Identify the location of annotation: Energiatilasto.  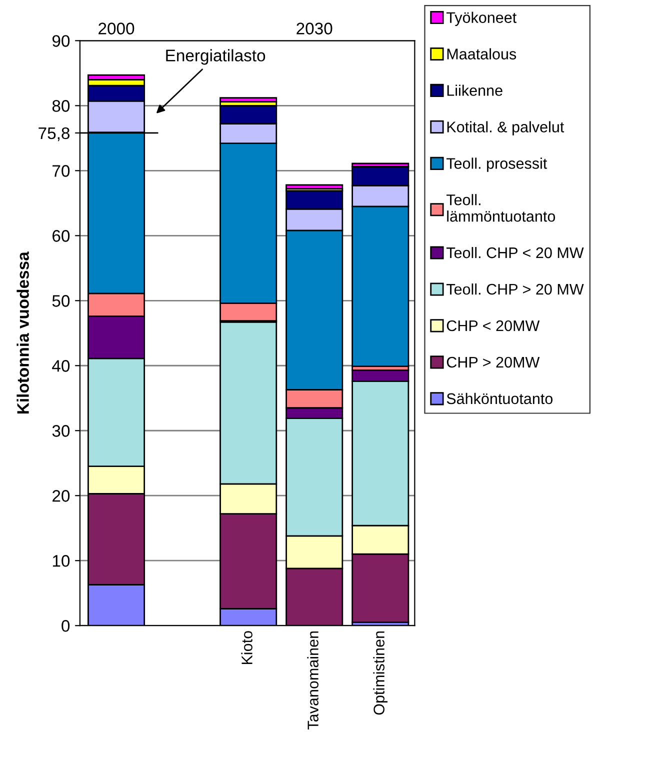
(216, 57).